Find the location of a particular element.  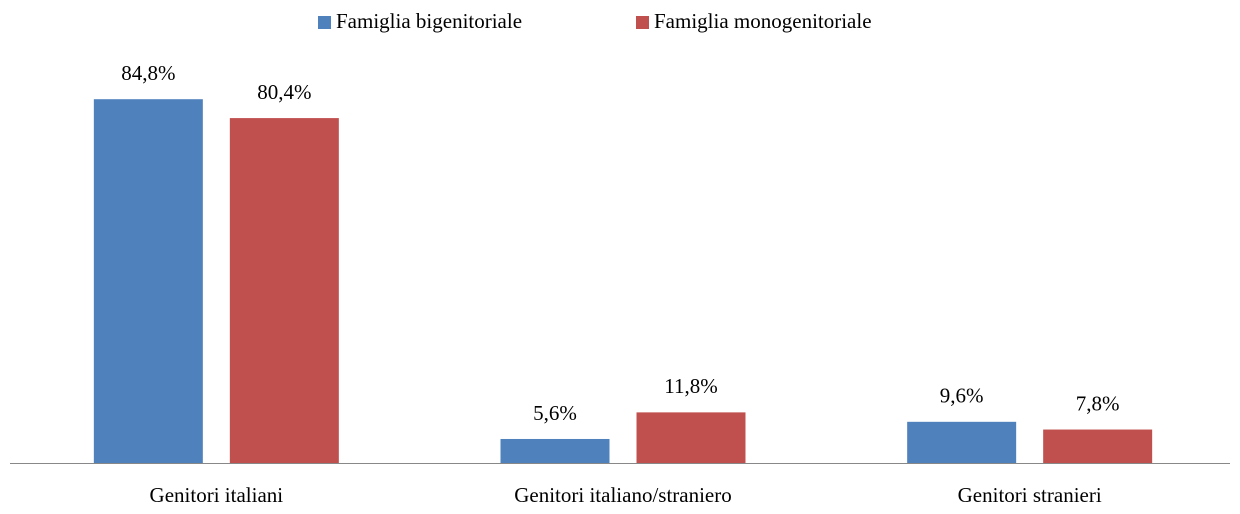

value-label: 5,6% is located at coordinates (555, 413).